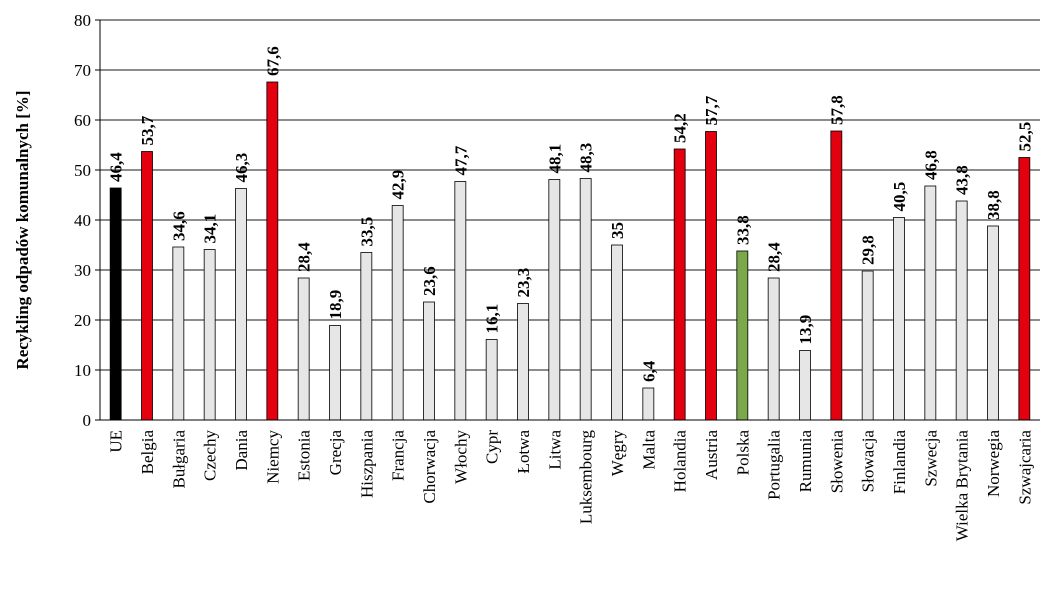 The width and height of the screenshot is (1045, 595). Describe the element at coordinates (930, 458) in the screenshot. I see `category-label: Szwecja` at that location.